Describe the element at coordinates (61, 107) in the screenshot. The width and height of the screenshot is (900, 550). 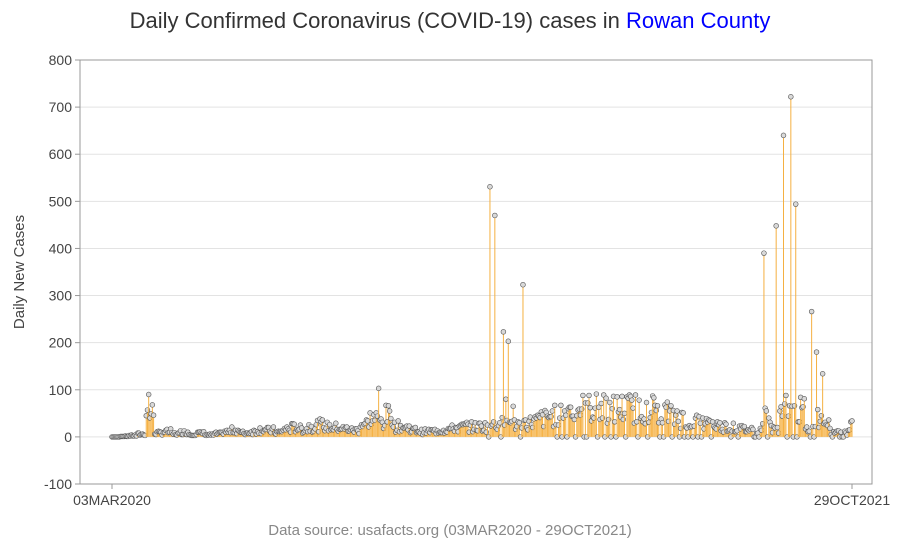
I see `y-tick-label: 700` at that location.